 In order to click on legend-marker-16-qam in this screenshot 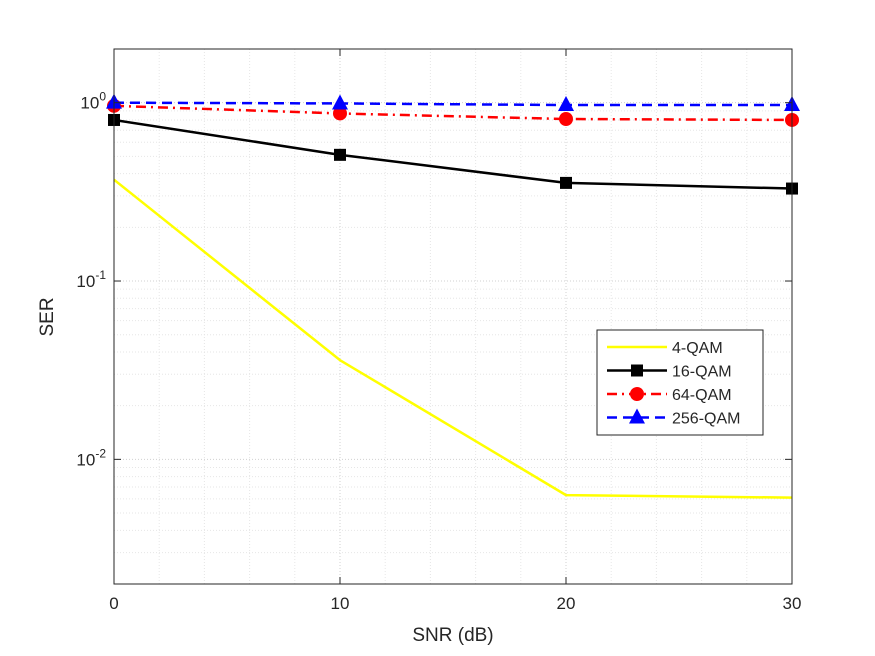, I will do `click(637, 370)`.